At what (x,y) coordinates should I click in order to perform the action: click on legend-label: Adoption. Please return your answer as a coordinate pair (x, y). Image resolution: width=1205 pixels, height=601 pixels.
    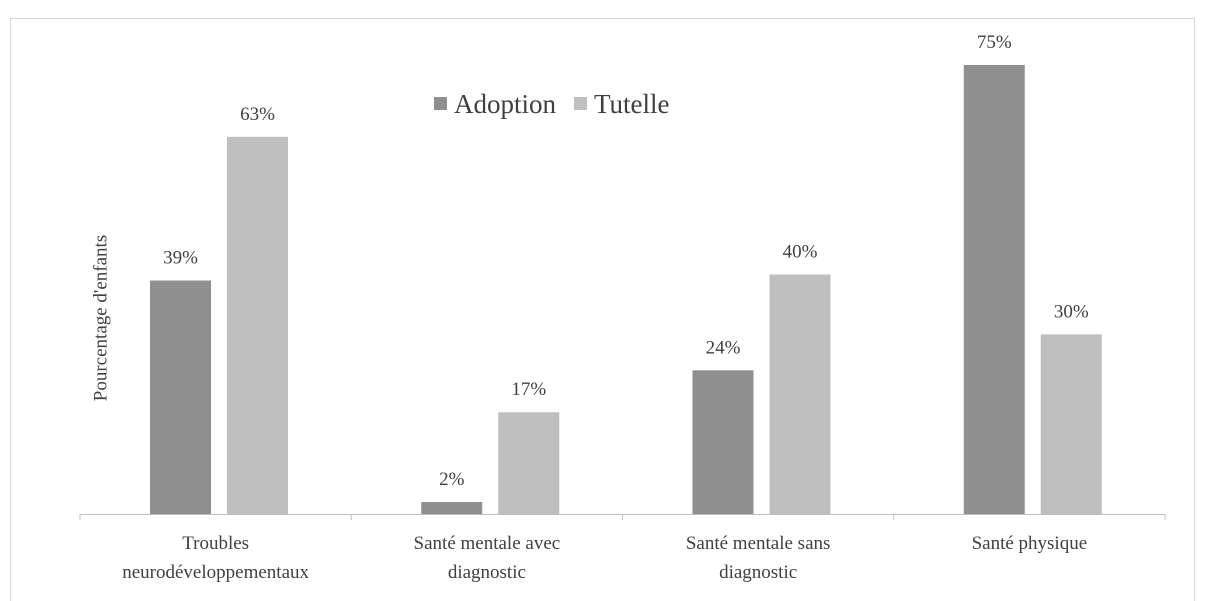
    Looking at the image, I should click on (505, 104).